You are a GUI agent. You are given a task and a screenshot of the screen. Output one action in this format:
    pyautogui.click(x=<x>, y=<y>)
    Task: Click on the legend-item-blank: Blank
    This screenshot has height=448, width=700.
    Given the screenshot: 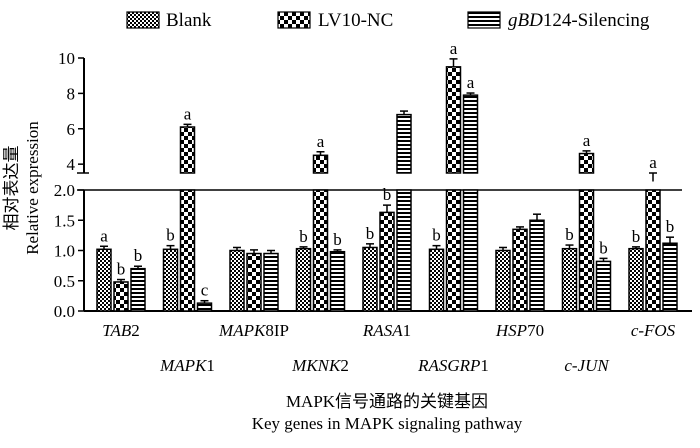 What is the action you would take?
    pyautogui.click(x=169, y=20)
    